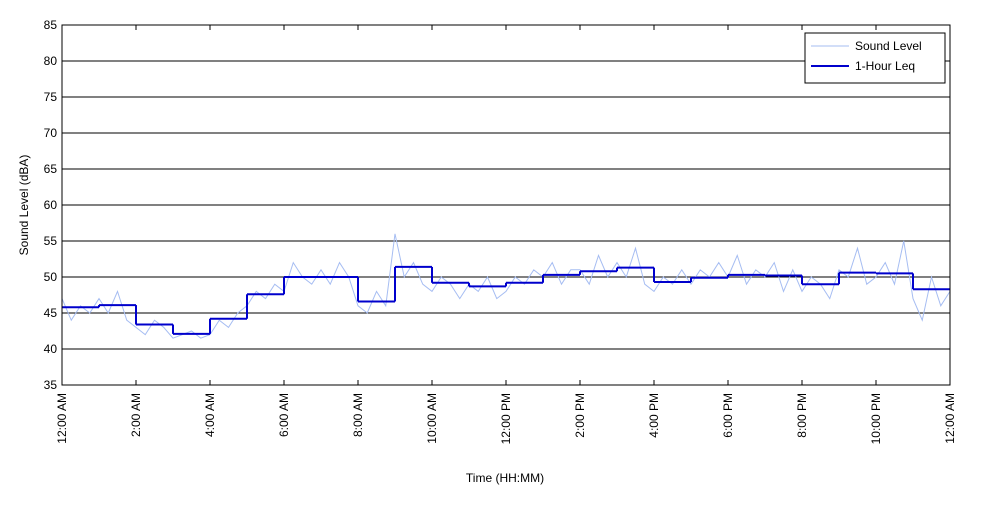  Describe the element at coordinates (888, 46) in the screenshot. I see `legend-label: Sound Level` at that location.